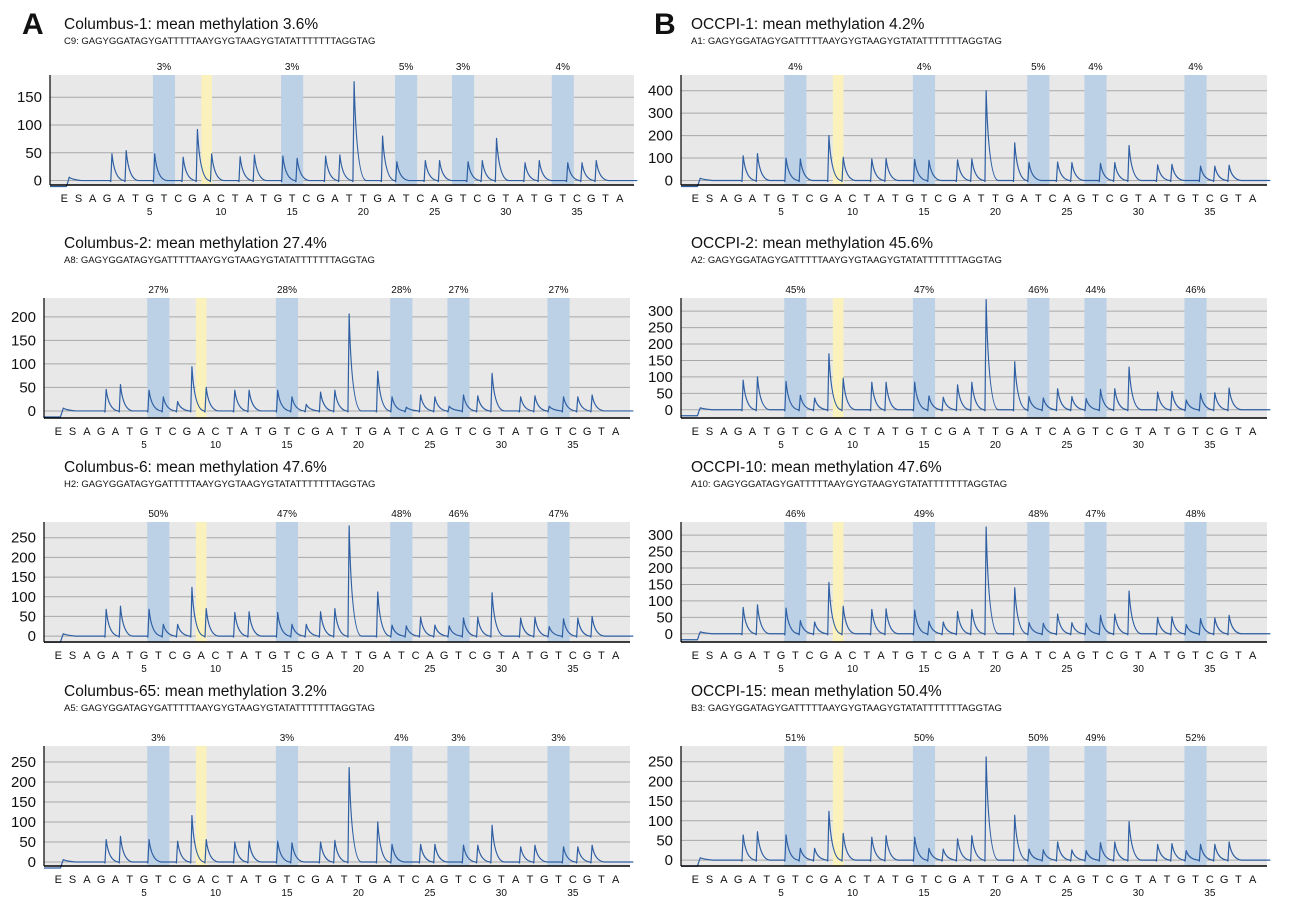  What do you see at coordinates (164, 67) in the screenshot?
I see `cpg-methylation-label: 3%` at bounding box center [164, 67].